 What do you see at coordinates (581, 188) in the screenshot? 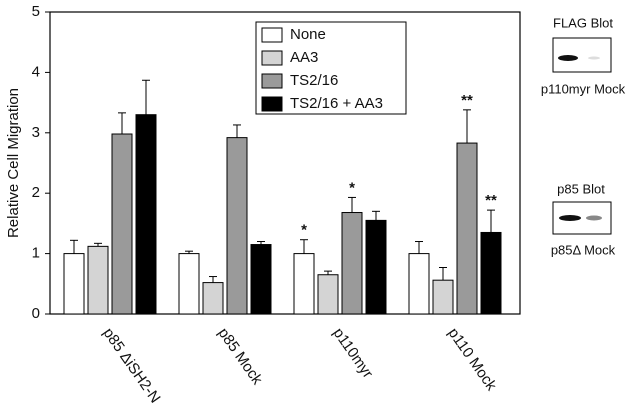
I see `blot-title: p85 Blot` at bounding box center [581, 188].